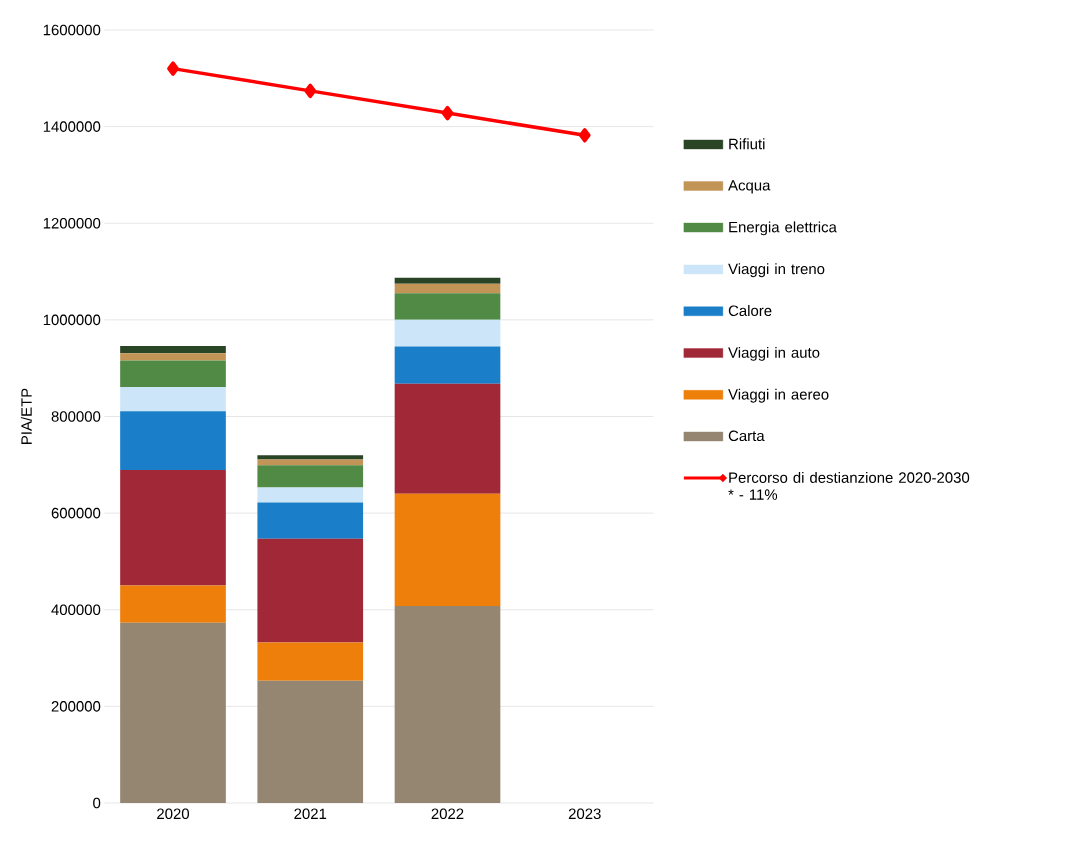  I want to click on legend-label: Rifiuti, so click(747, 144).